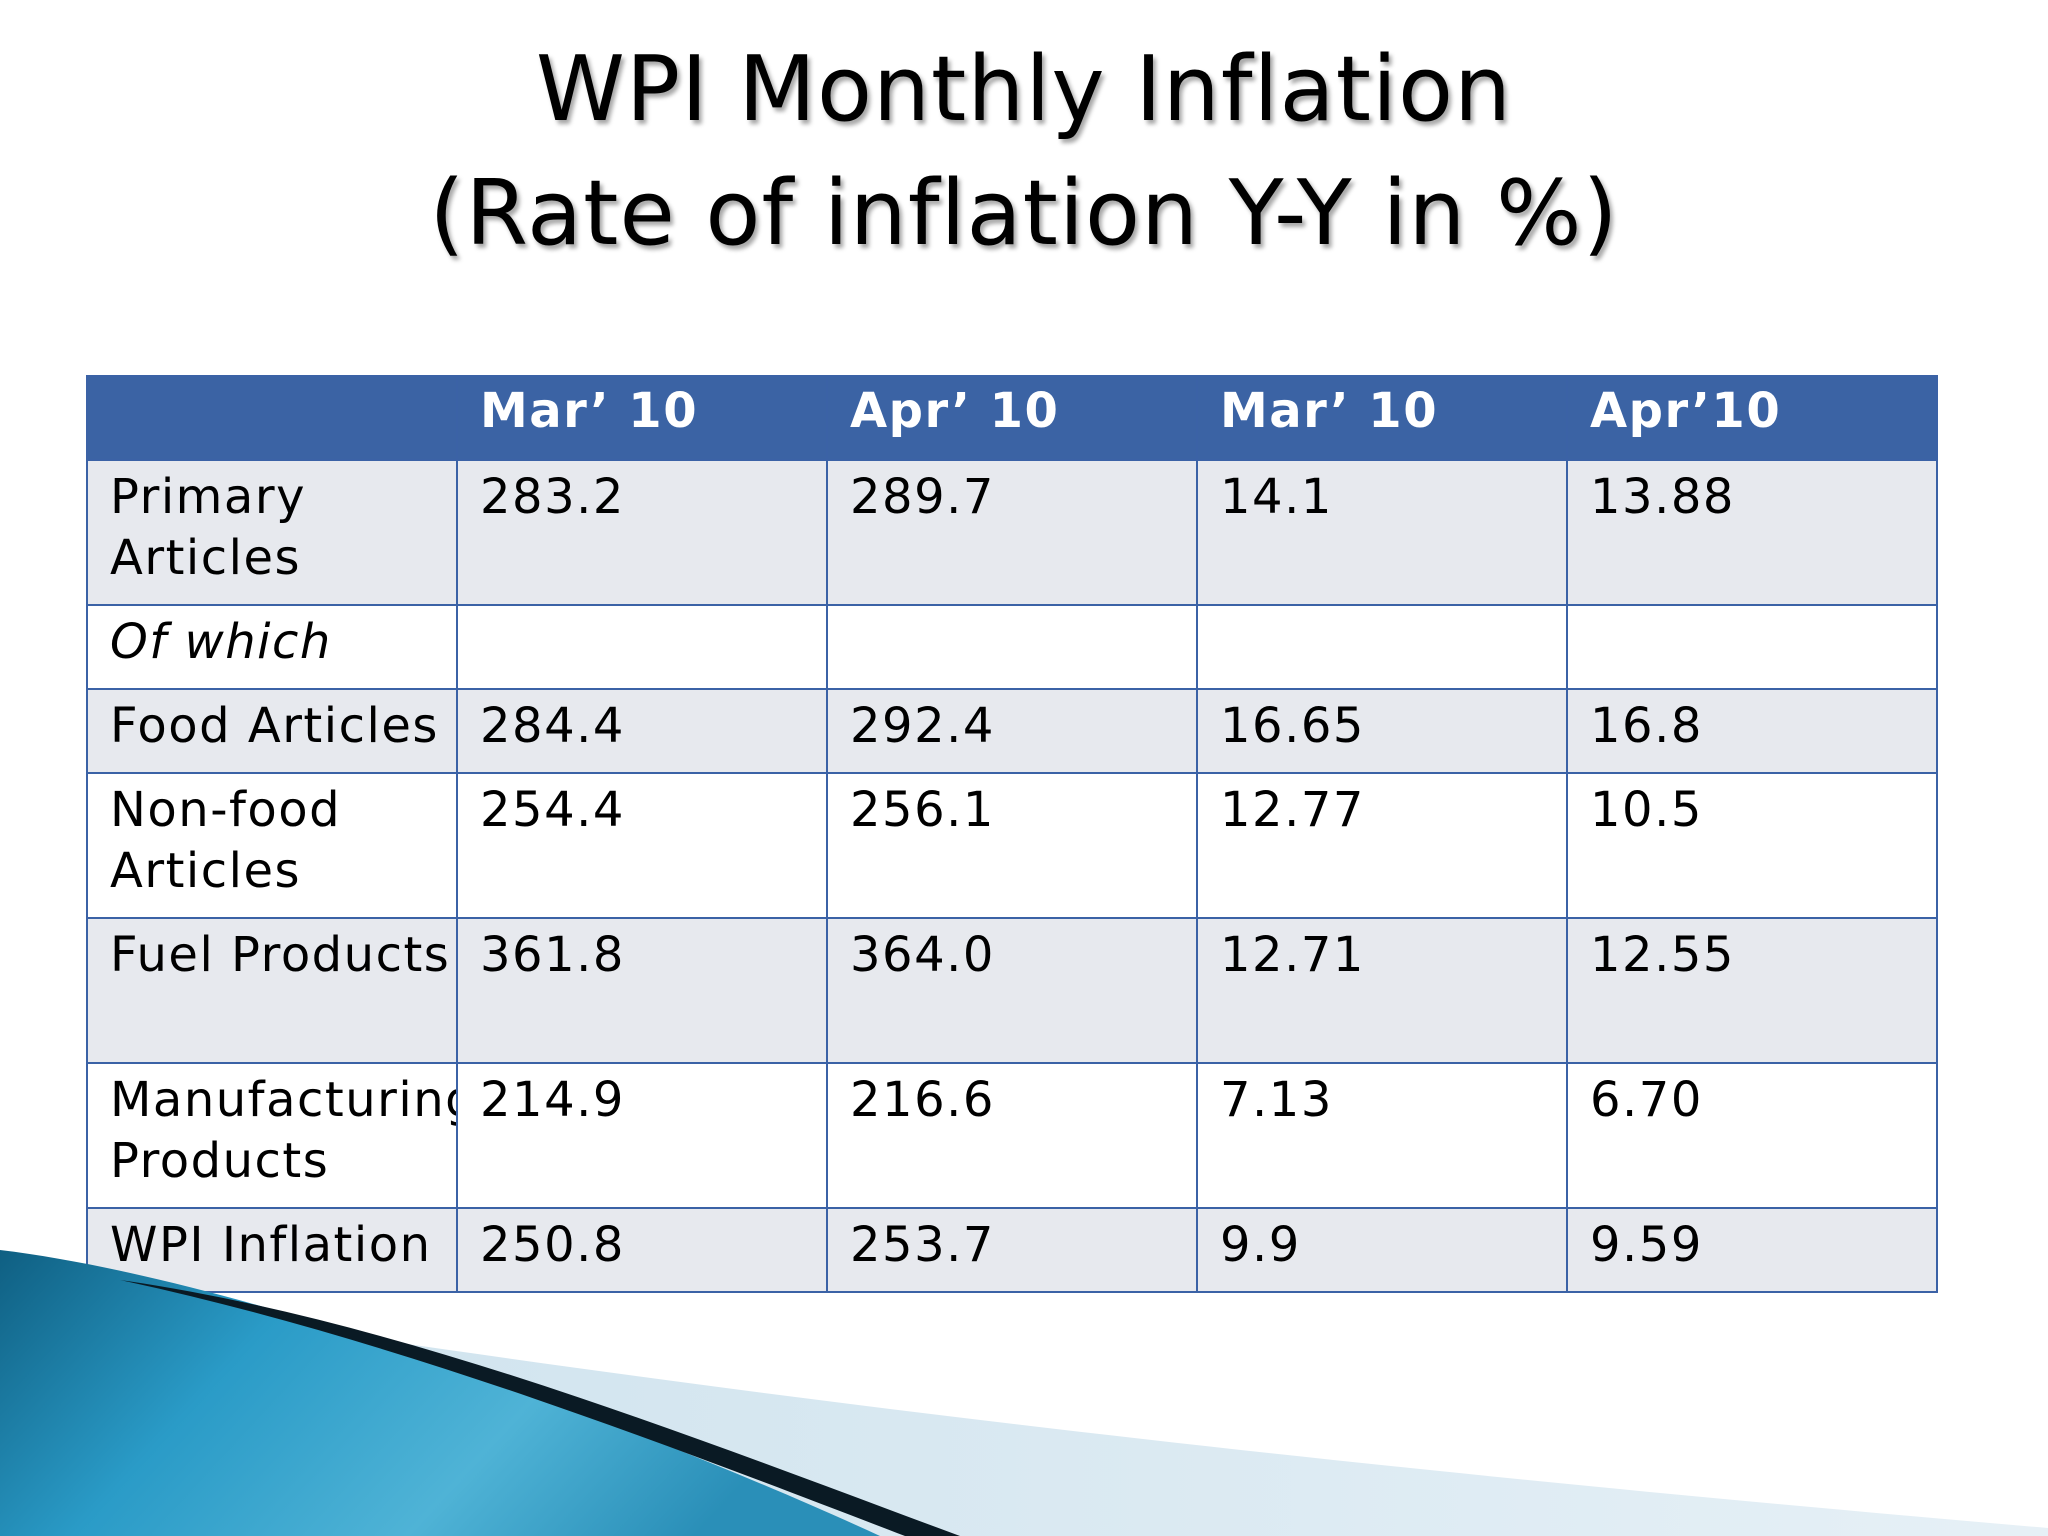 The height and width of the screenshot is (1536, 2048). I want to click on row-label: Food Articles, so click(272, 731).